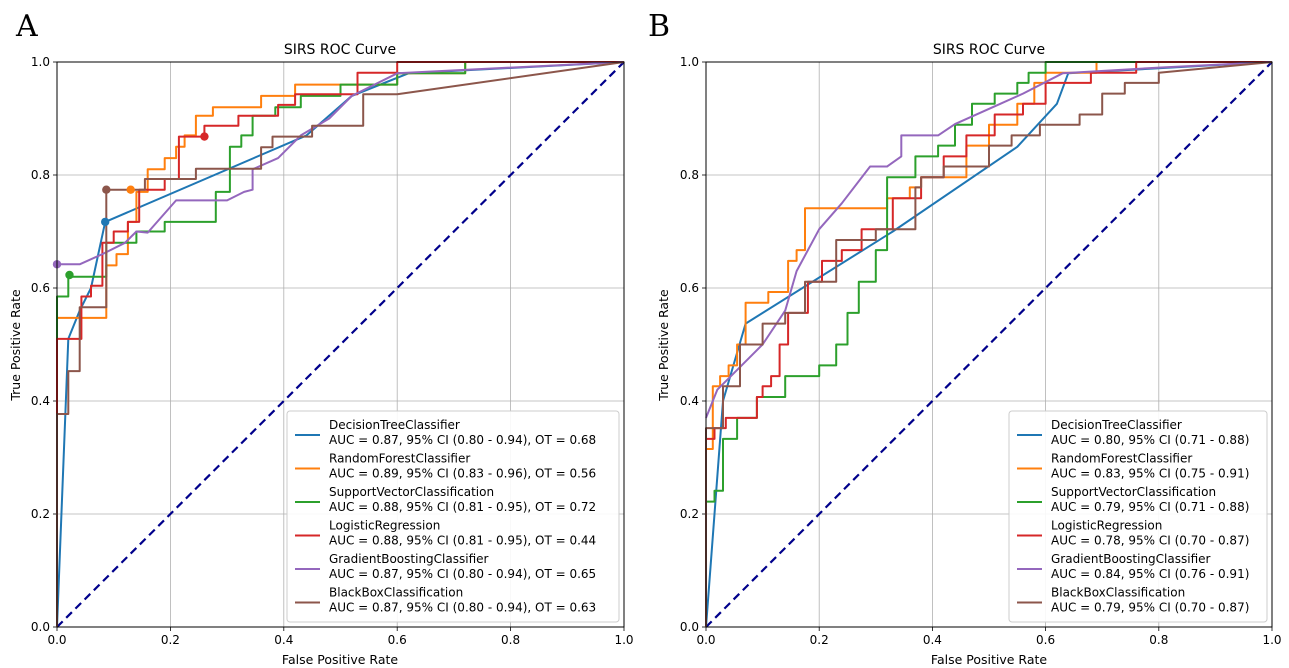 Image resolution: width=1289 pixels, height=668 pixels. Describe the element at coordinates (341, 163) in the screenshot. I see `roc-line-gradientboostingclassifier` at that location.